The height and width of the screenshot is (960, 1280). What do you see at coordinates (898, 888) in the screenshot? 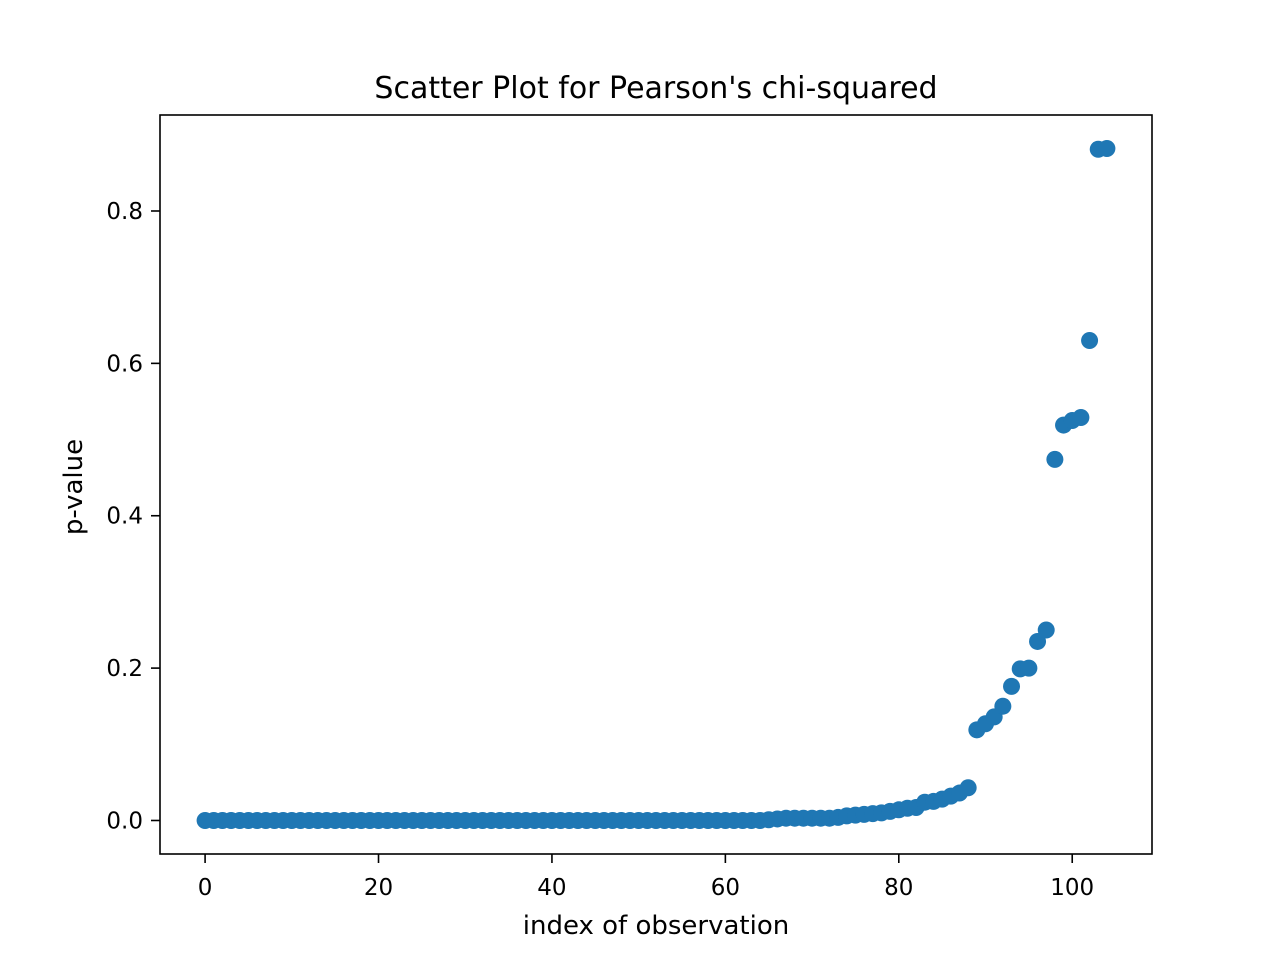
I see `x-tick-label: 80` at bounding box center [898, 888].